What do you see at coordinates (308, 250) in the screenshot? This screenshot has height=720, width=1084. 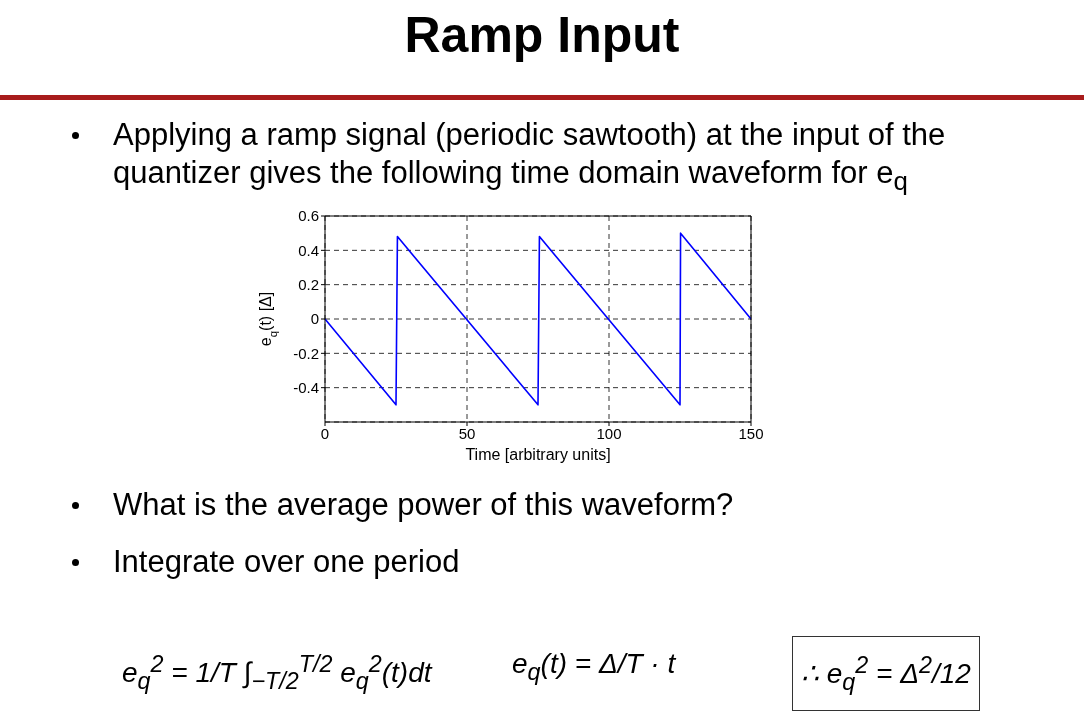 I see `y-tick-label: 0.4` at bounding box center [308, 250].